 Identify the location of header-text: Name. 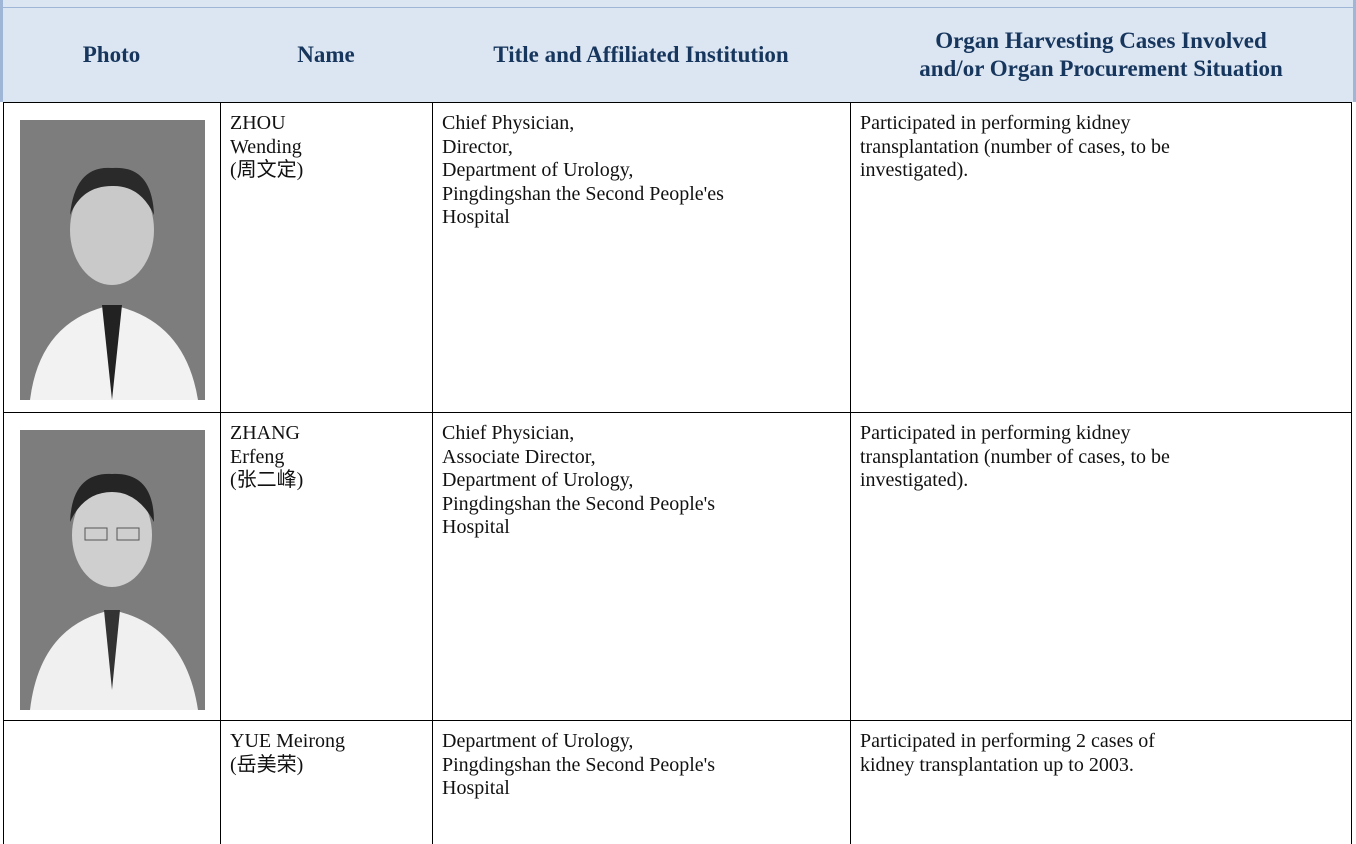
(326, 54).